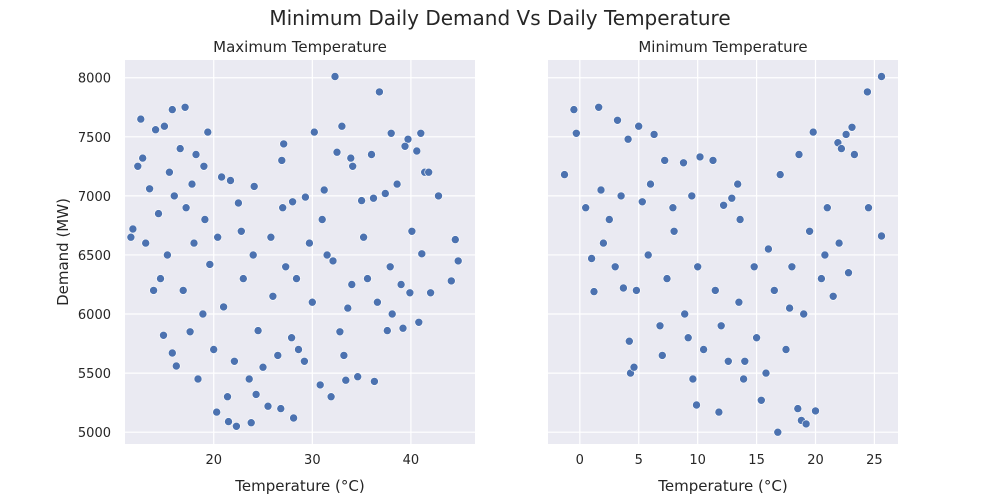 The width and height of the screenshot is (1000, 500). What do you see at coordinates (639, 460) in the screenshot?
I see `x-tick-label: 5` at bounding box center [639, 460].